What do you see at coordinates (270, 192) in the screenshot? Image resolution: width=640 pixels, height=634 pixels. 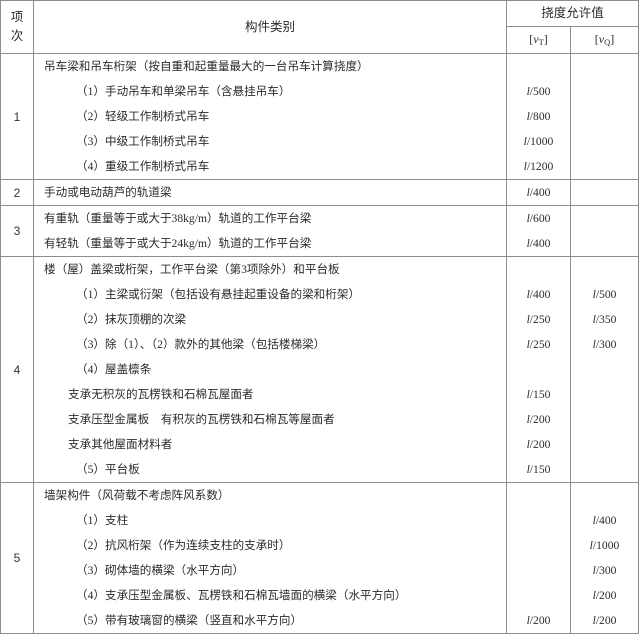 I see `component-type-cell: 手动或电动葫芦的轨道梁` at bounding box center [270, 192].